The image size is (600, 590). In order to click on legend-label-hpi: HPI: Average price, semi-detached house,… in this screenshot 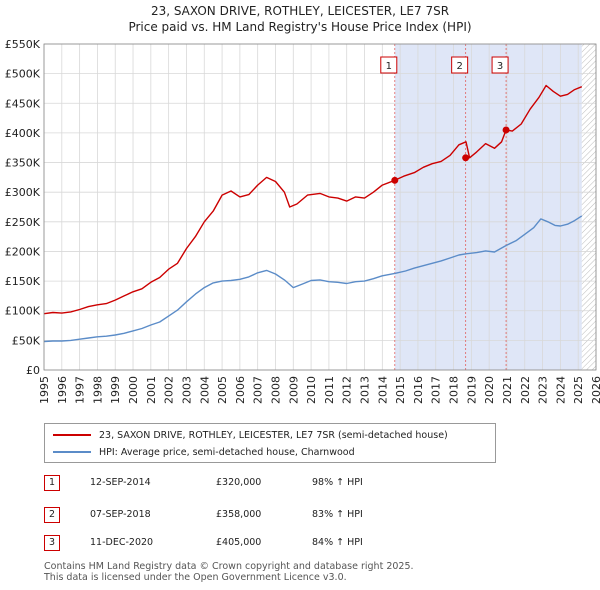, I will do `click(227, 452)`.